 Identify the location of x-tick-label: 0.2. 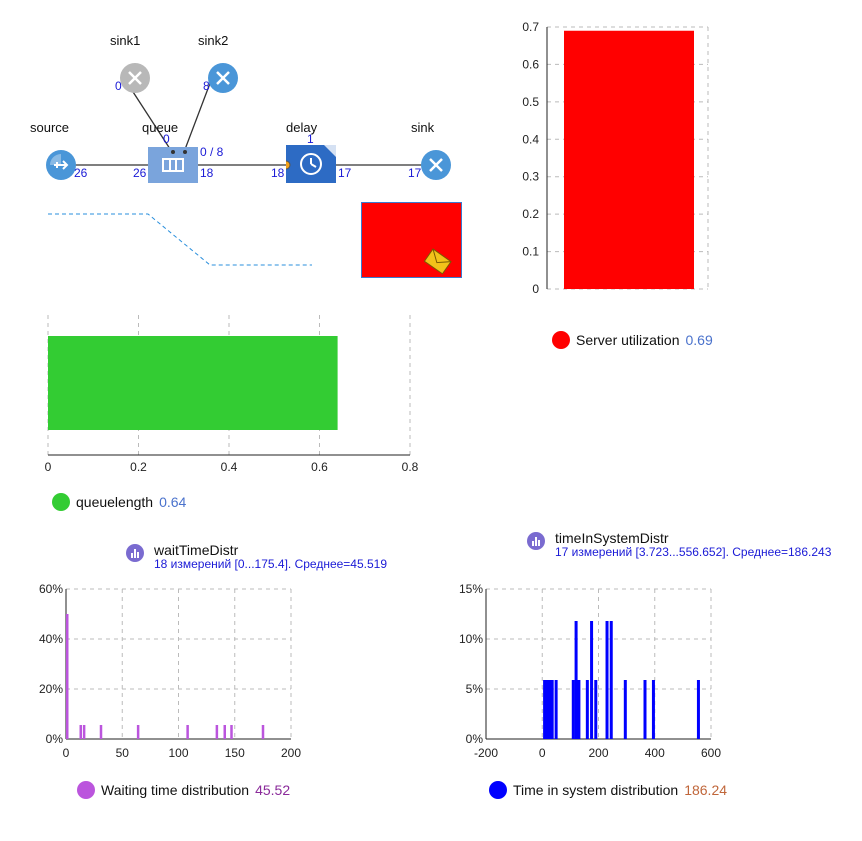
(138, 467).